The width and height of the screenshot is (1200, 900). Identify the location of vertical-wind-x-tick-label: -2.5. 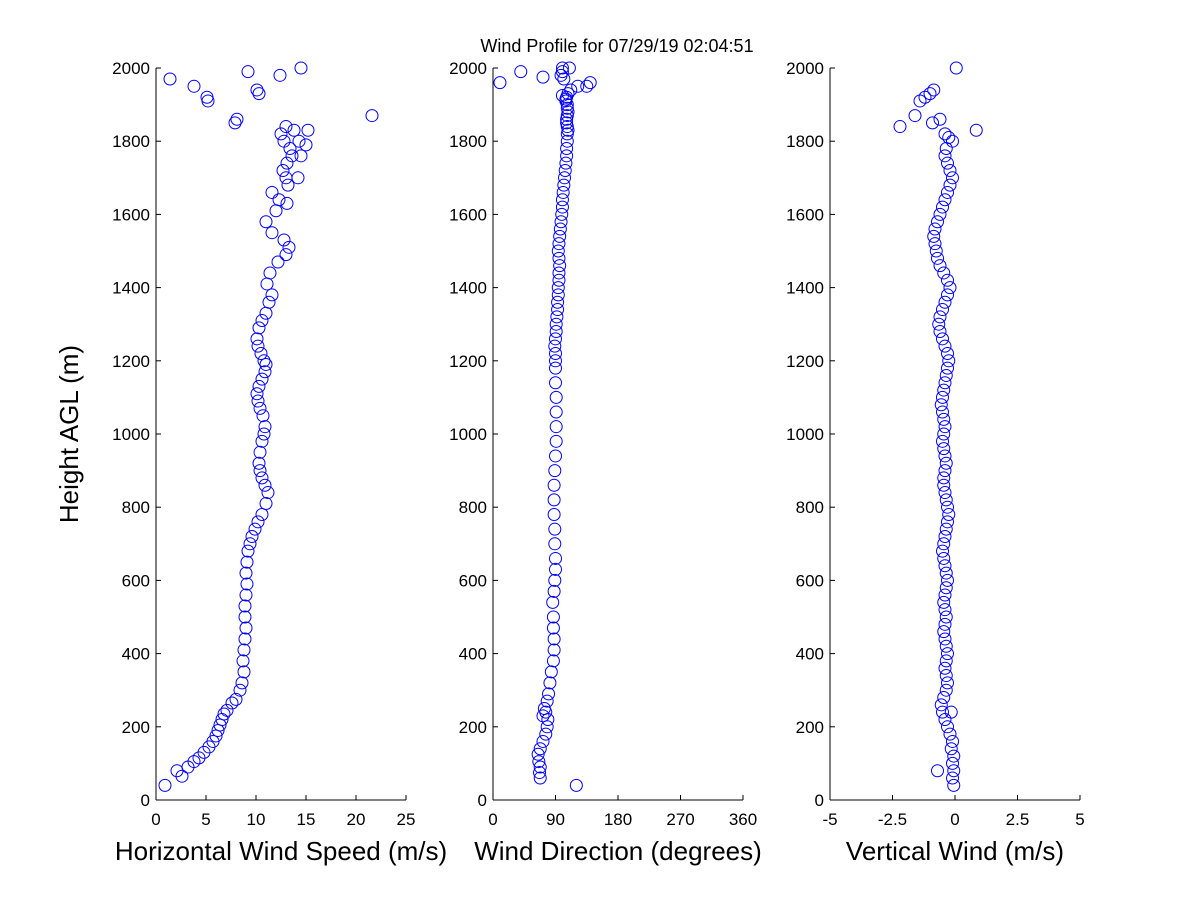
(892, 819).